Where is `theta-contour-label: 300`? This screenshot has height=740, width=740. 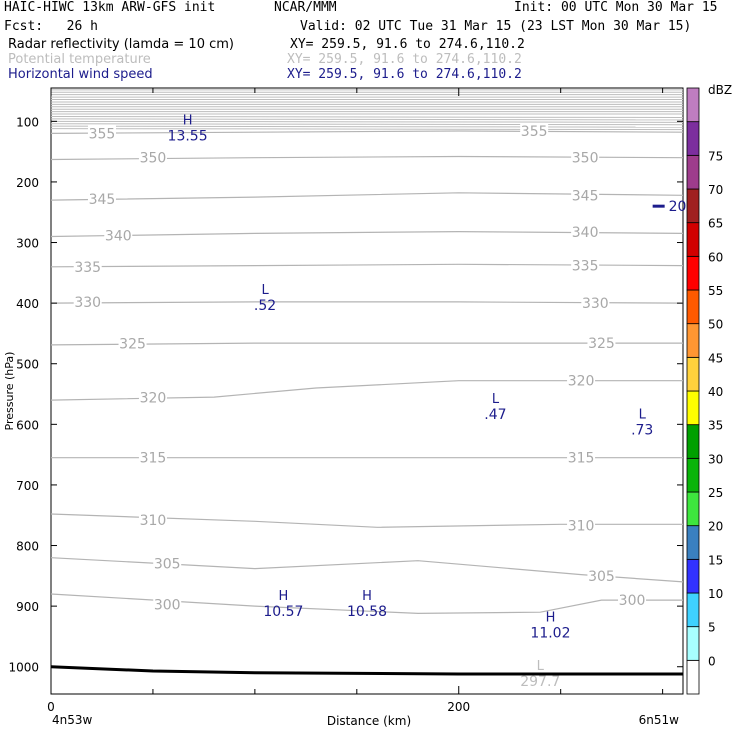
theta-contour-label: 300 is located at coordinates (632, 601).